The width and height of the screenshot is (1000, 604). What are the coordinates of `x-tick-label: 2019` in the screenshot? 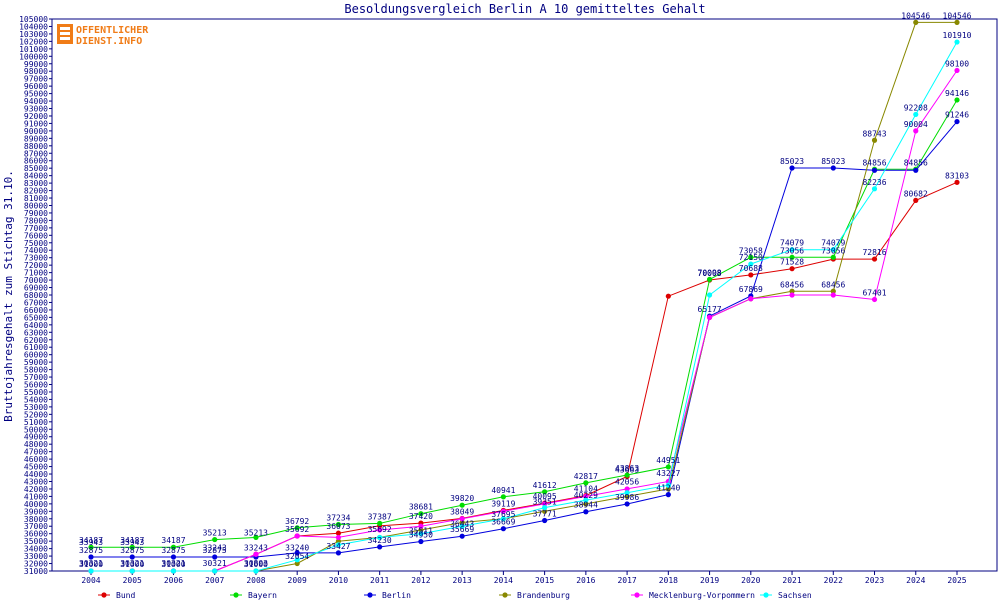 It's located at (709, 580).